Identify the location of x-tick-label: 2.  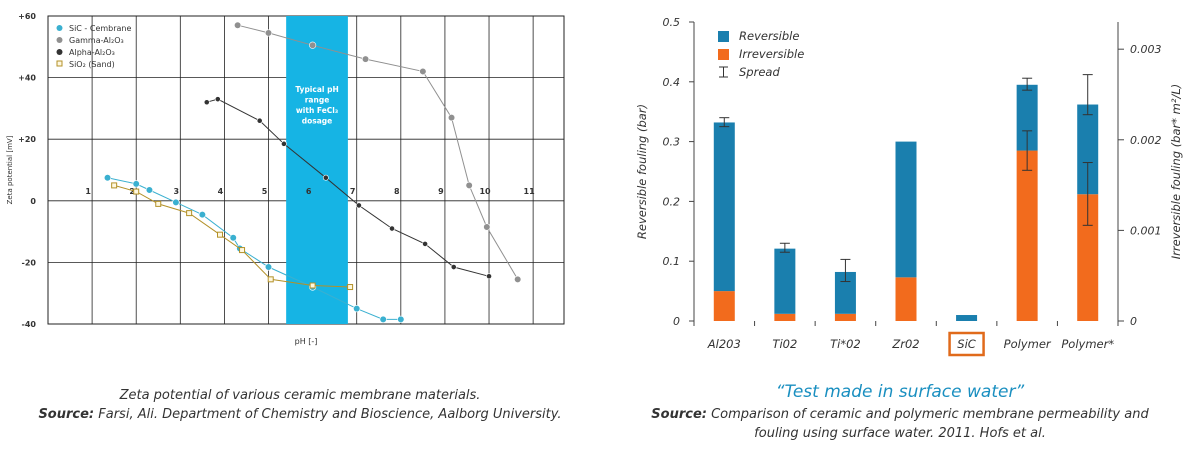
(132, 191).